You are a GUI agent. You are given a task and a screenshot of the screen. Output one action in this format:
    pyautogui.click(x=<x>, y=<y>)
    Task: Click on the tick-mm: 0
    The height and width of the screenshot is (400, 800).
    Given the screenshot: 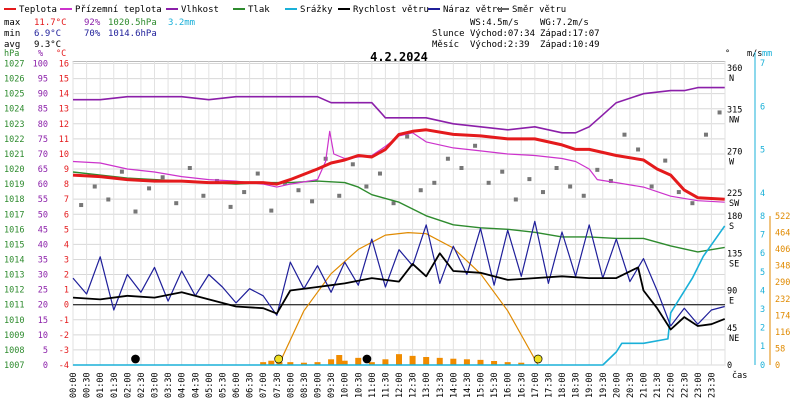 What is the action you would take?
    pyautogui.click(x=777, y=366)
    